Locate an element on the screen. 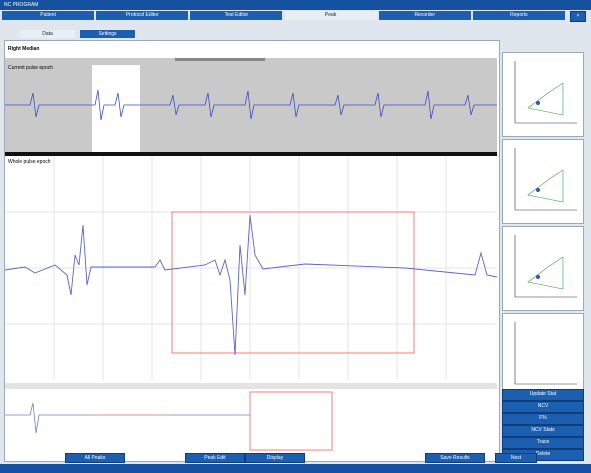 The height and width of the screenshot is (473, 591). tab: Test Editor is located at coordinates (236, 15).